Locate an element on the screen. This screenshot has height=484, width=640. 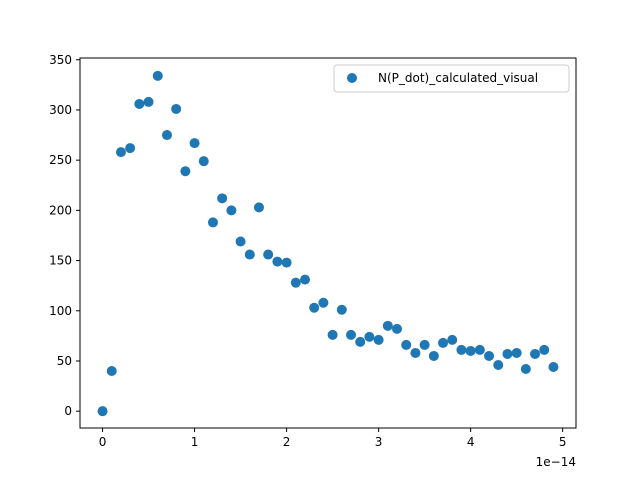
y-tick-label: 100 is located at coordinates (60, 311).